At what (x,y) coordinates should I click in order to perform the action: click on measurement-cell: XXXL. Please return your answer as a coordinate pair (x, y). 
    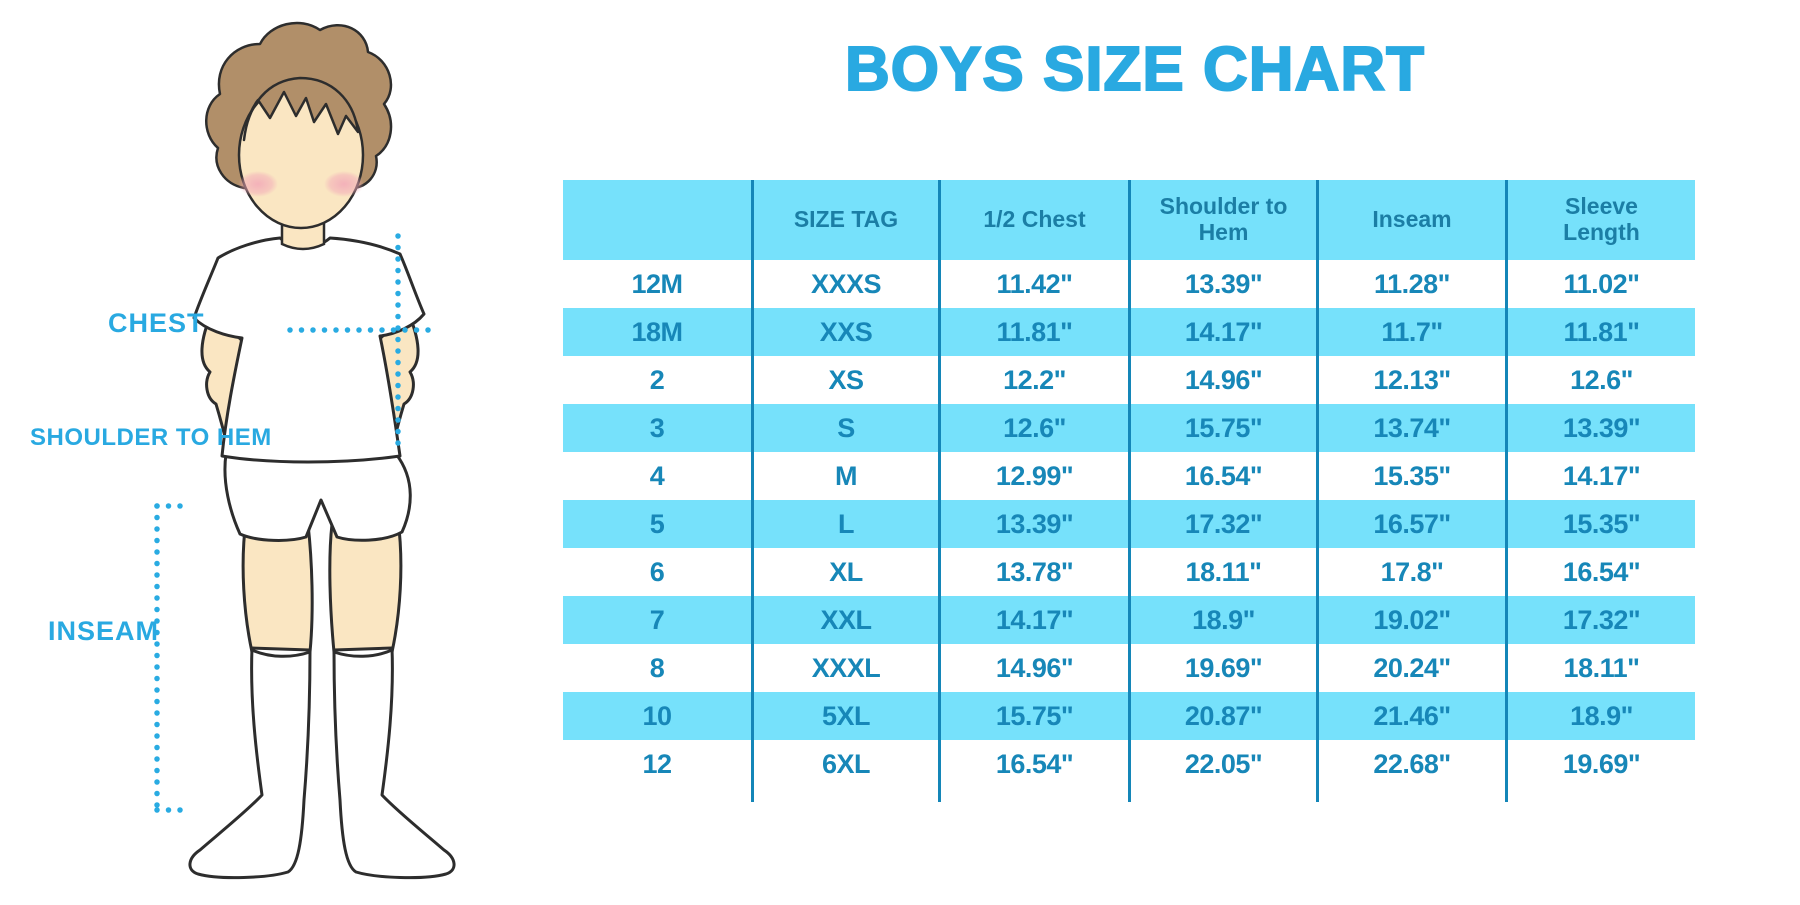
    Looking at the image, I should click on (844, 668).